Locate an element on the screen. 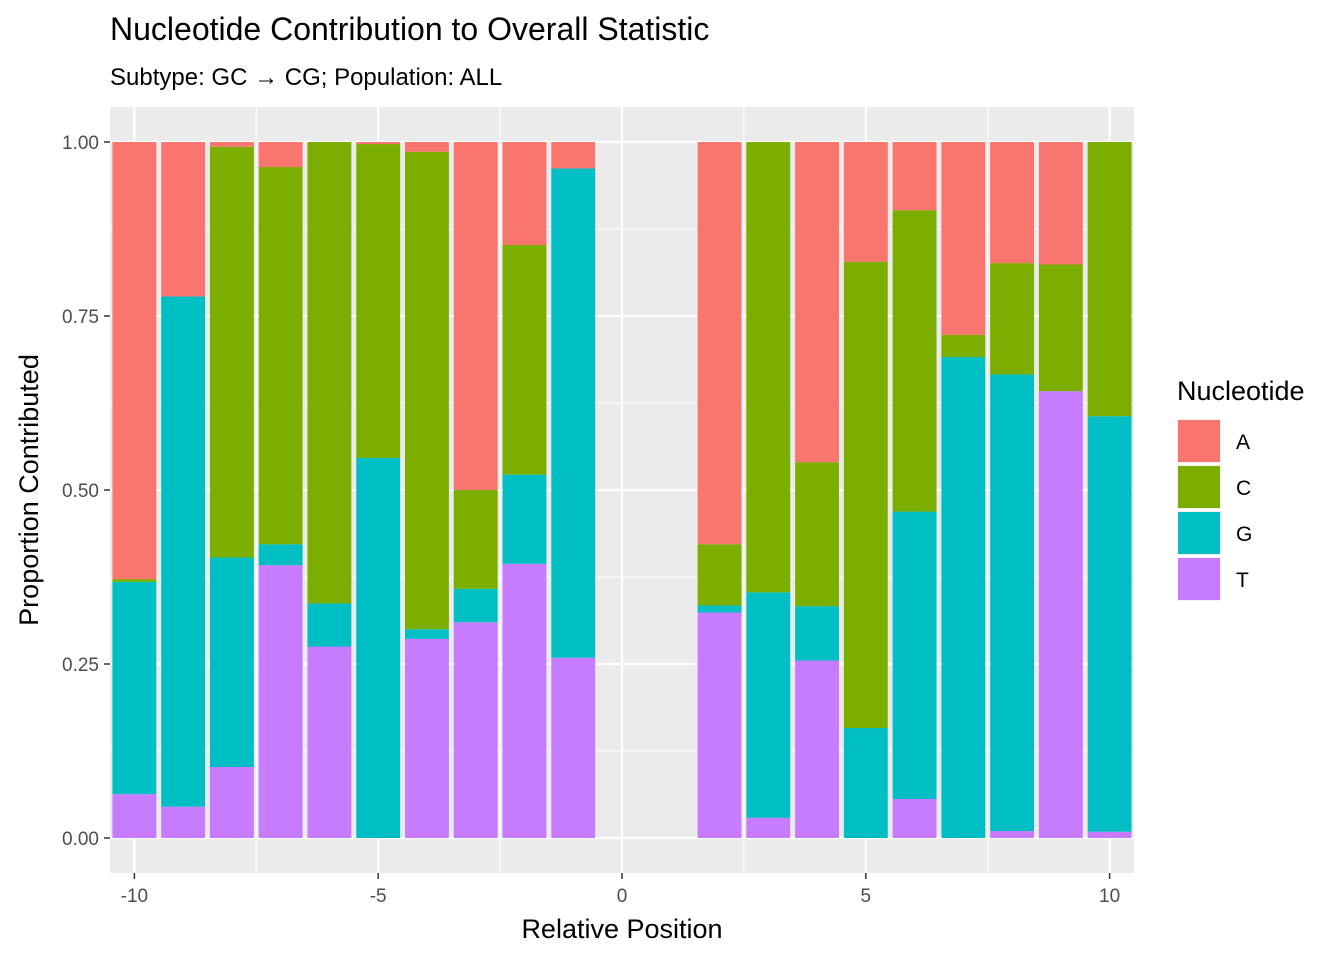  bar-segment-g-pos--9 is located at coordinates (183, 551).